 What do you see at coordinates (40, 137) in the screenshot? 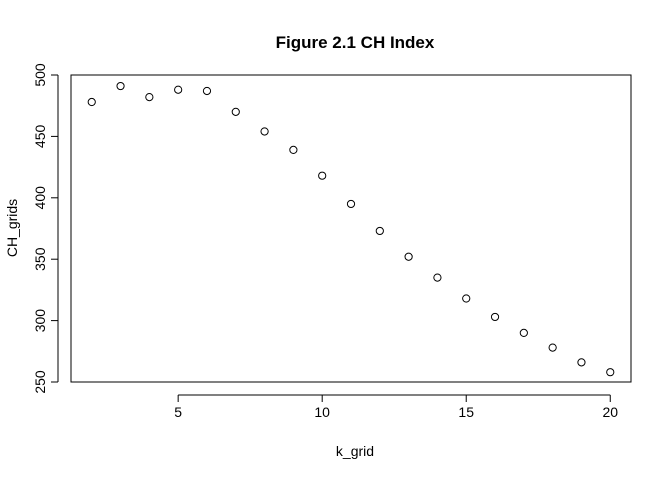
I see `y-tick-label: 450` at bounding box center [40, 137].